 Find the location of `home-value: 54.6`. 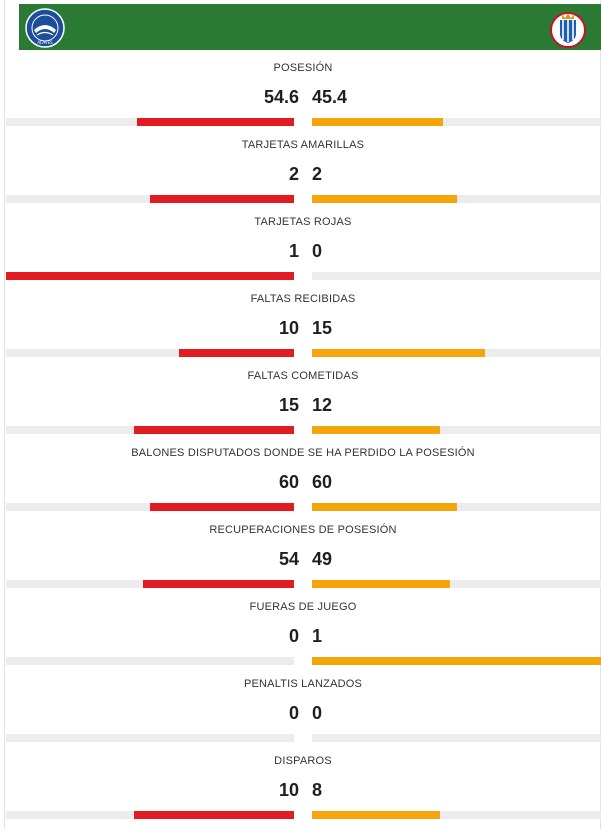

home-value: 54.6 is located at coordinates (281, 97).